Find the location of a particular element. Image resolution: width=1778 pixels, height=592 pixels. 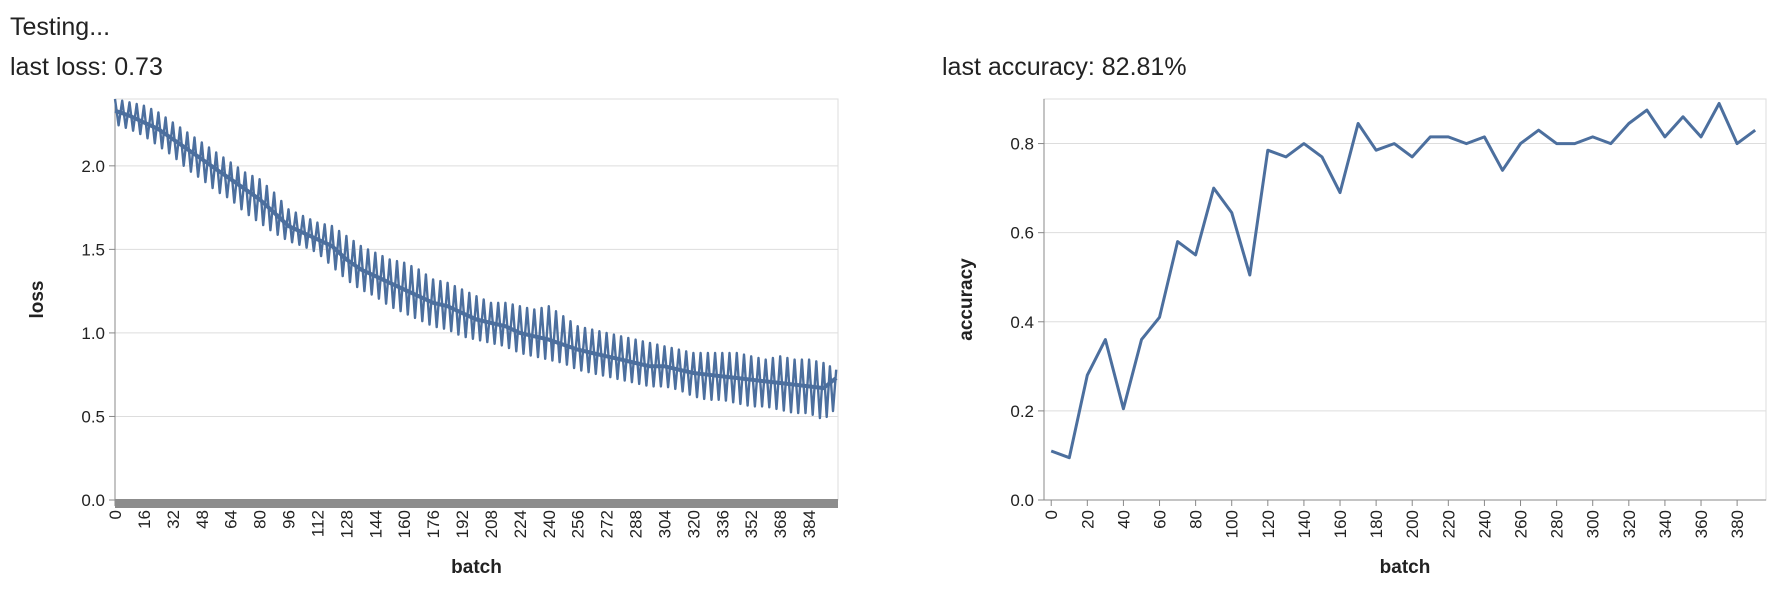

x-tick-label: 140 is located at coordinates (1304, 524).